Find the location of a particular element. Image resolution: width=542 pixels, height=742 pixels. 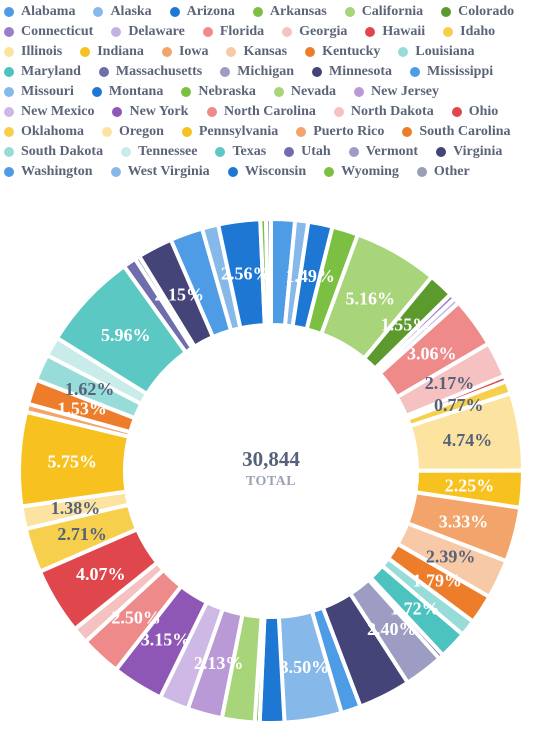

legend-label: Puerto Rico is located at coordinates (349, 131).